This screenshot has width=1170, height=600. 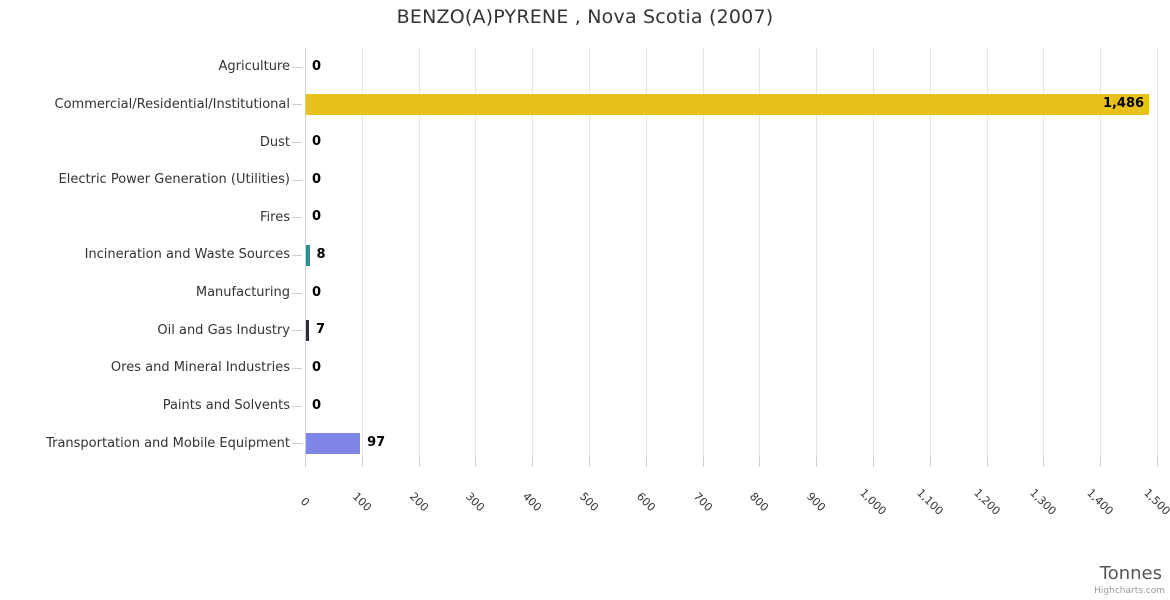 I want to click on x-tick-label: 200, so click(x=418, y=502).